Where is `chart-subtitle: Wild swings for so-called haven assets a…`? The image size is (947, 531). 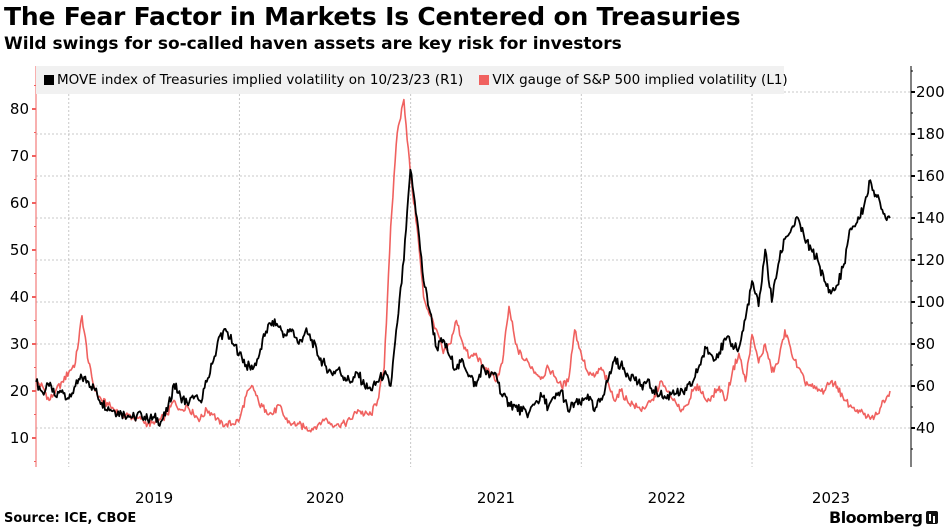
chart-subtitle: Wild swings for so-called haven assets a… is located at coordinates (313, 44).